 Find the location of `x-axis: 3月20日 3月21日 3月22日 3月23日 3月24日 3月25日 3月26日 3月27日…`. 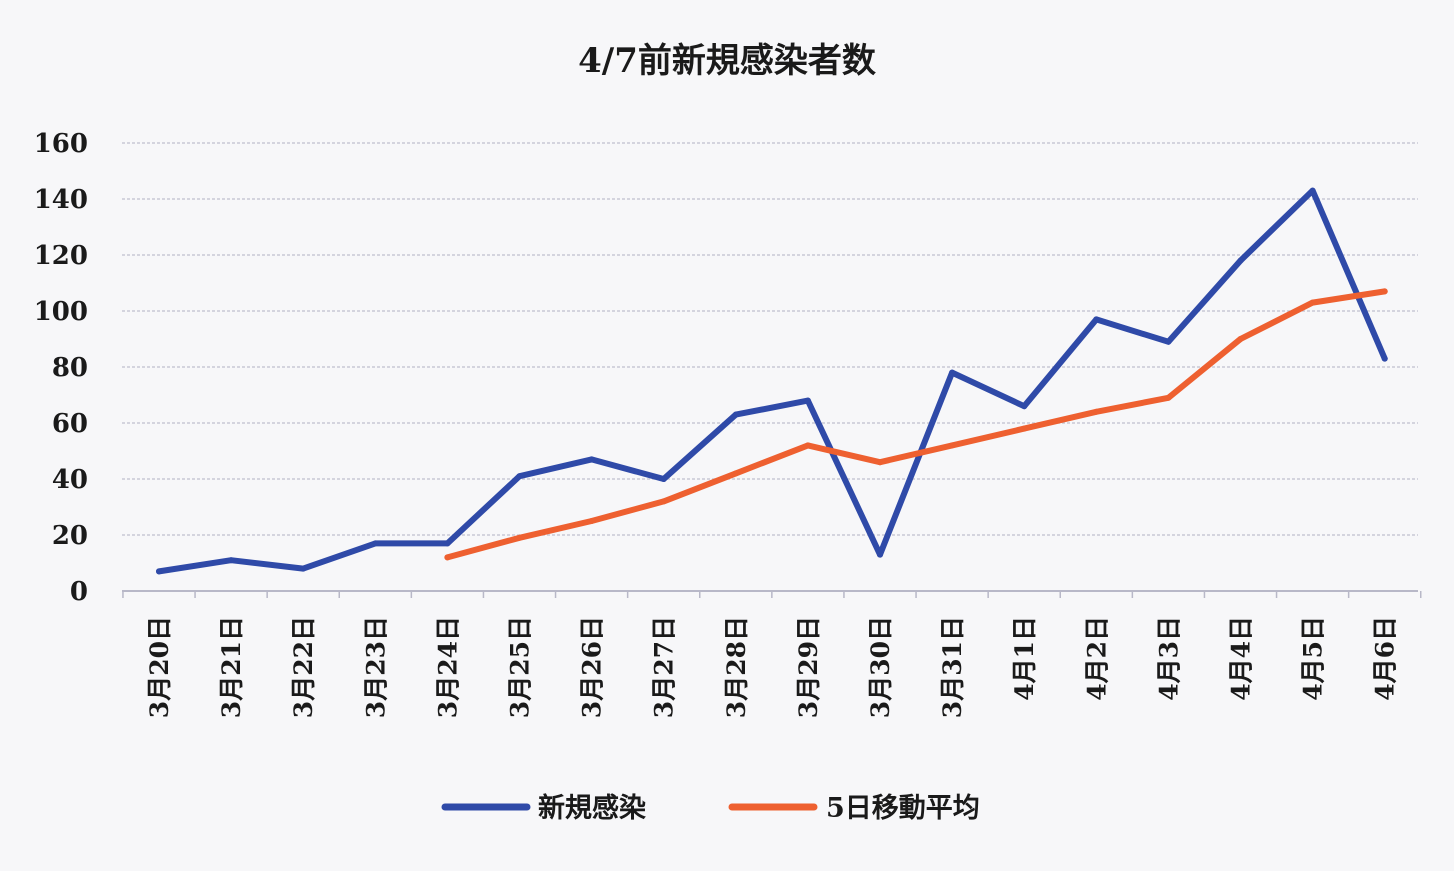

x-axis: 3月20日 3月21日 3月22日 3月23日 3月24日 3月25日 3月26日 3月27日… is located at coordinates (772, 654).